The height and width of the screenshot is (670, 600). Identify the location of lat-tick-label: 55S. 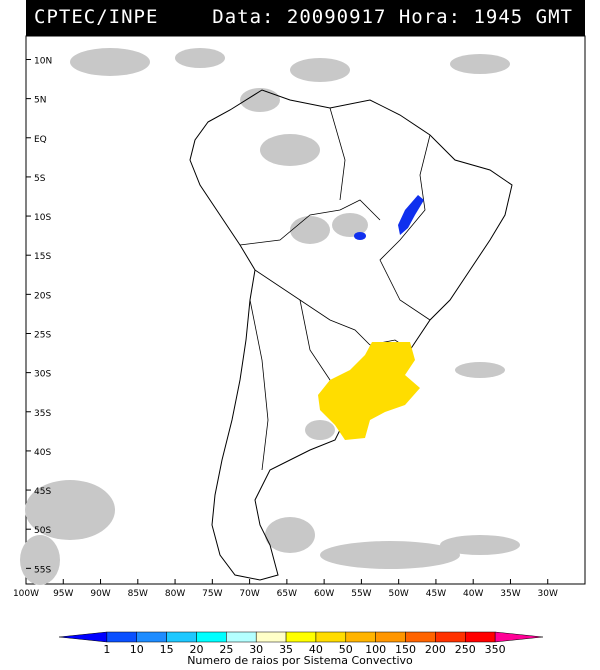
(42, 570).